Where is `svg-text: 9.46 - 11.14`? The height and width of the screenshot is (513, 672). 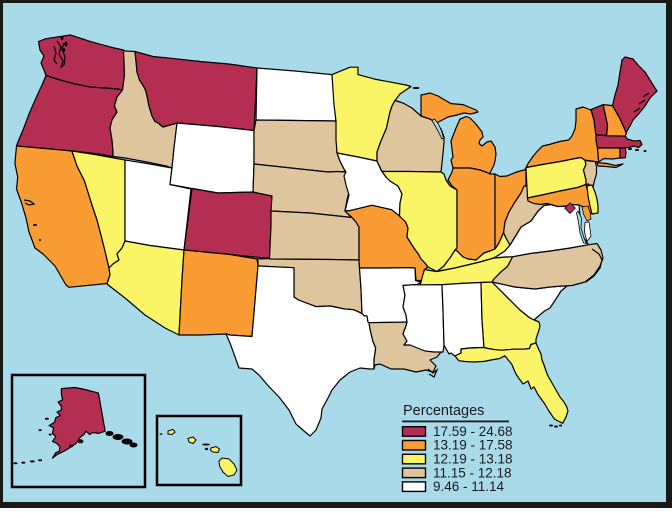
svg-text: 9.46 - 11.14 is located at coordinates (469, 486).